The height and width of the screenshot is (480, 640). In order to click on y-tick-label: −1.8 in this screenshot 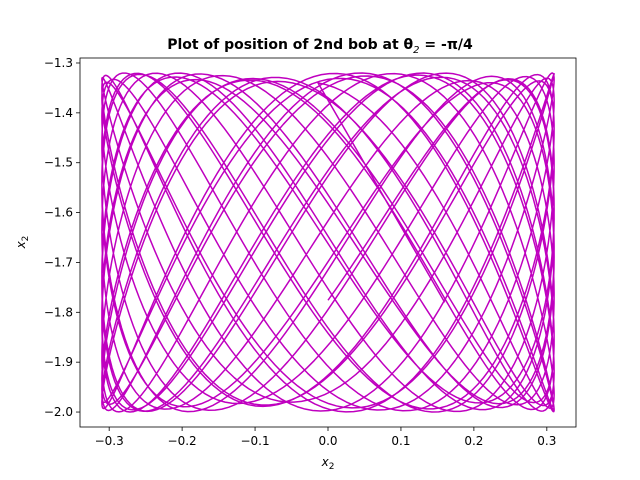, I will do `click(58, 312)`.